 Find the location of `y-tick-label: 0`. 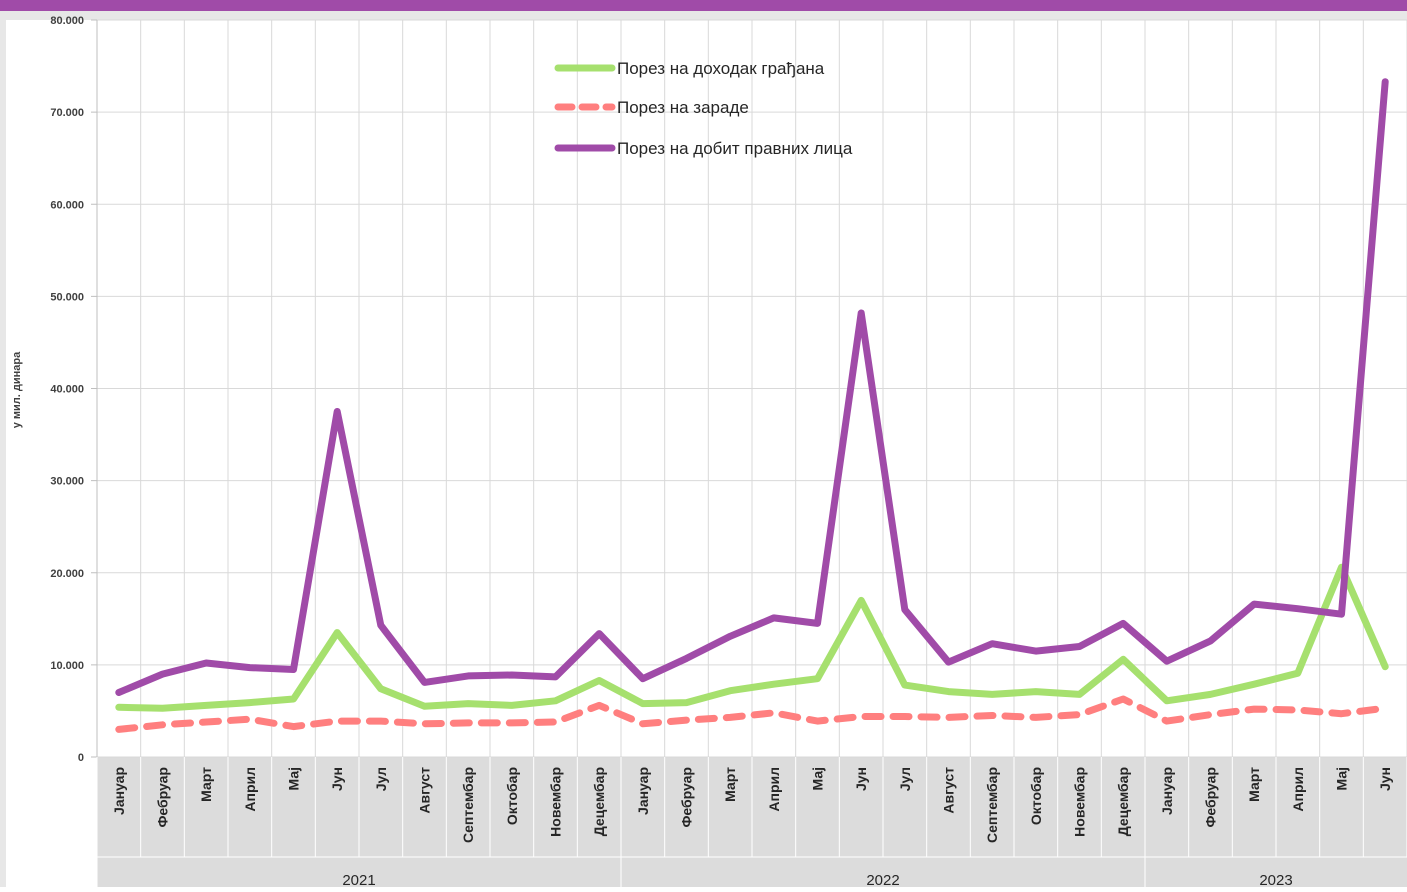

y-tick-label: 0 is located at coordinates (81, 758).